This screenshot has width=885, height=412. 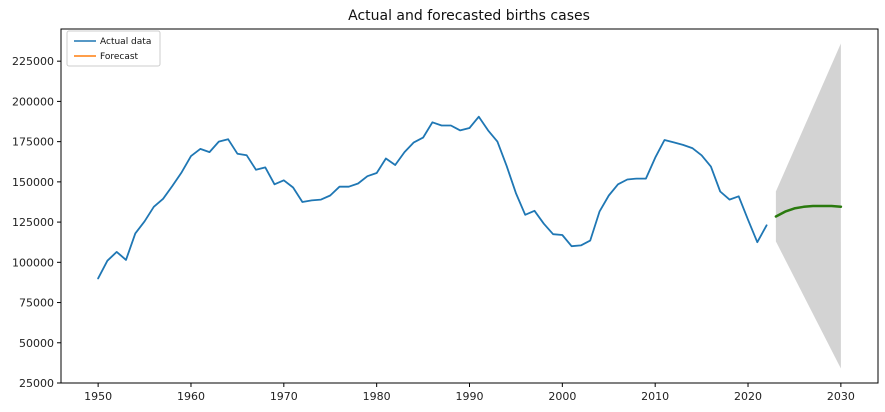 I want to click on y-tick-label-25000: 25000, so click(x=36, y=383).